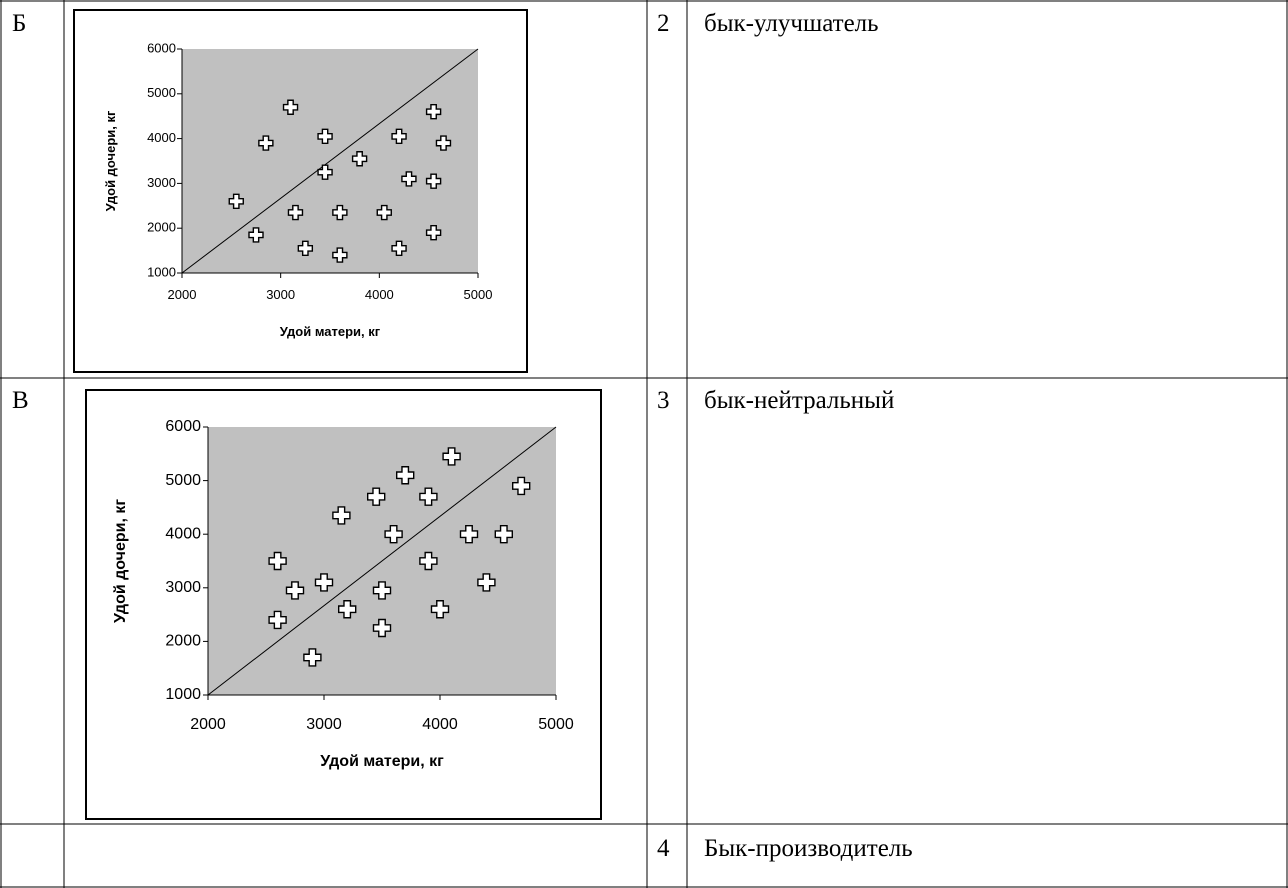 This screenshot has height=888, width=1288. I want to click on row-number-3: 3, so click(663, 400).